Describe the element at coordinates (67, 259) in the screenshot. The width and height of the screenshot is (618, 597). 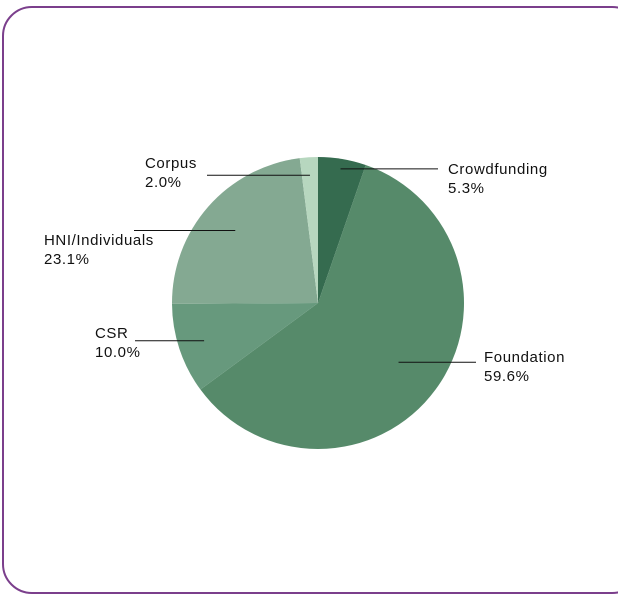
I see `label-hni-value: 23.1%` at that location.